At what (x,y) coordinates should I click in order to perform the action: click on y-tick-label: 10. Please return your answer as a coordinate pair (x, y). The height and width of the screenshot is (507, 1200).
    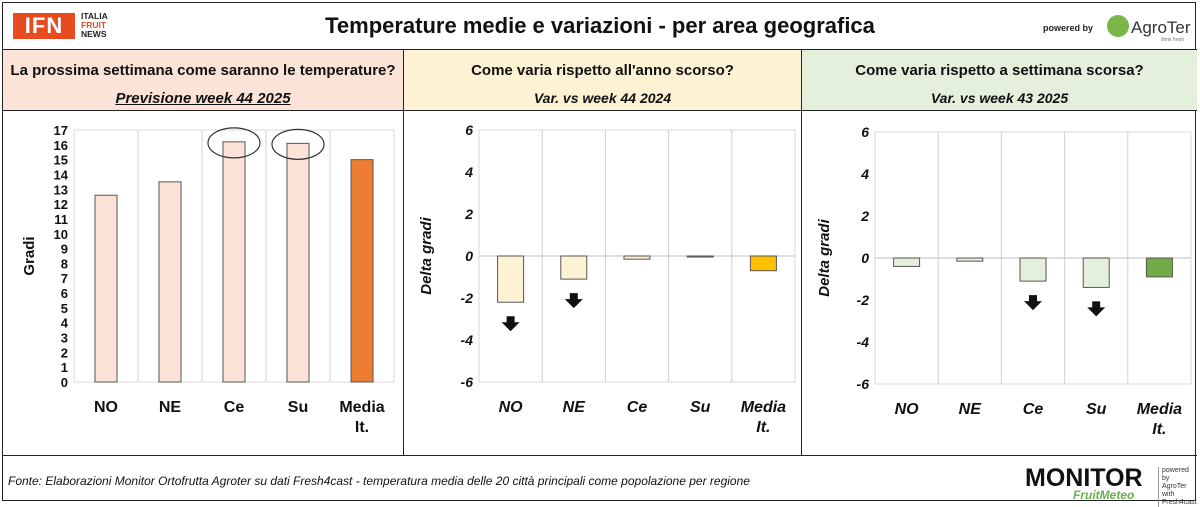
    Looking at the image, I should click on (61, 234).